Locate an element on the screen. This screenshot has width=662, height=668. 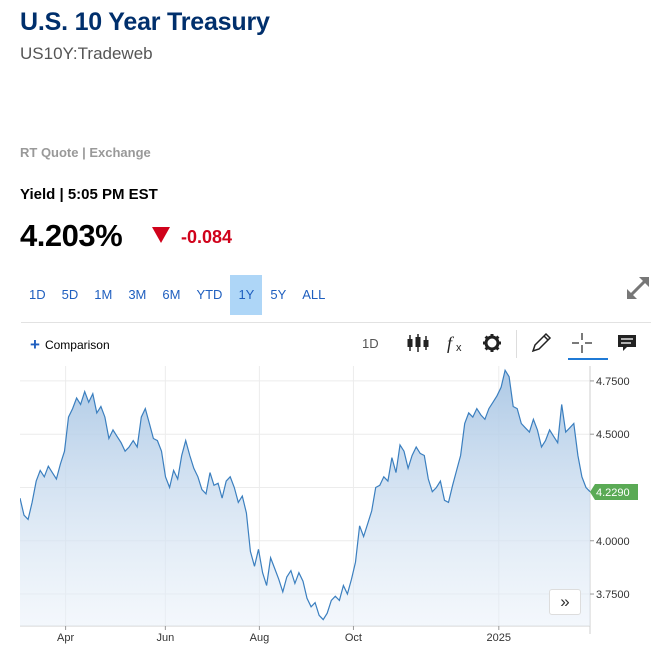
x-tick-label-3: Oct is located at coordinates (353, 638).